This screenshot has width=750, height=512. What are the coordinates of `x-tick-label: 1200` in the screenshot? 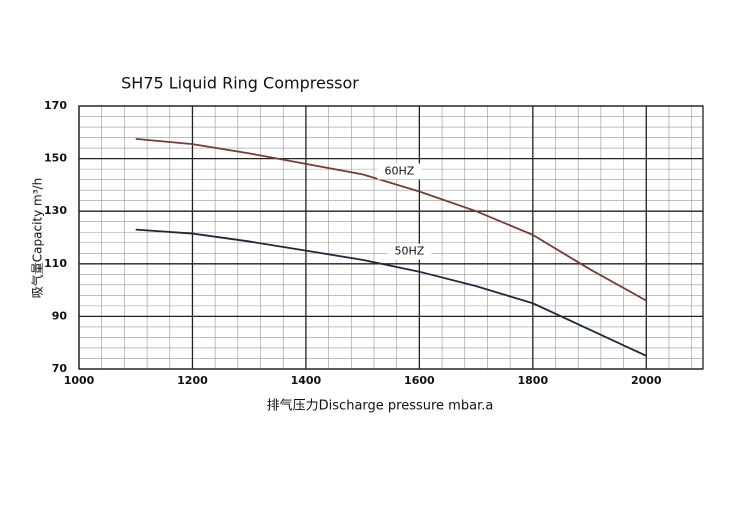 It's located at (192, 380).